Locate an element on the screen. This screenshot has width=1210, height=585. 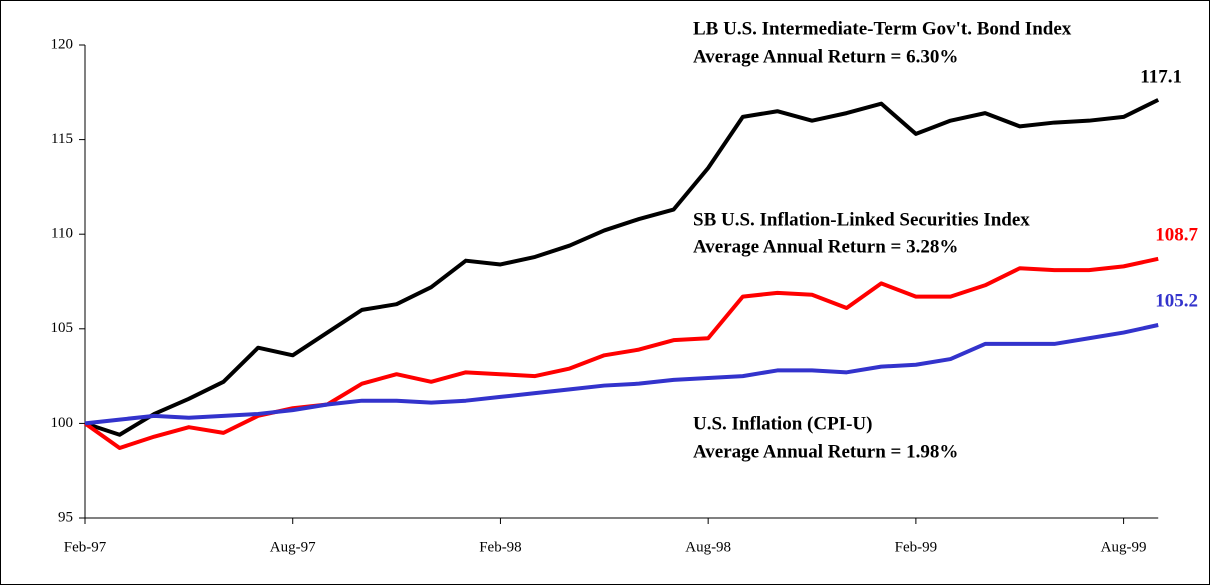
y-tick-label: 110 is located at coordinates (62, 234).